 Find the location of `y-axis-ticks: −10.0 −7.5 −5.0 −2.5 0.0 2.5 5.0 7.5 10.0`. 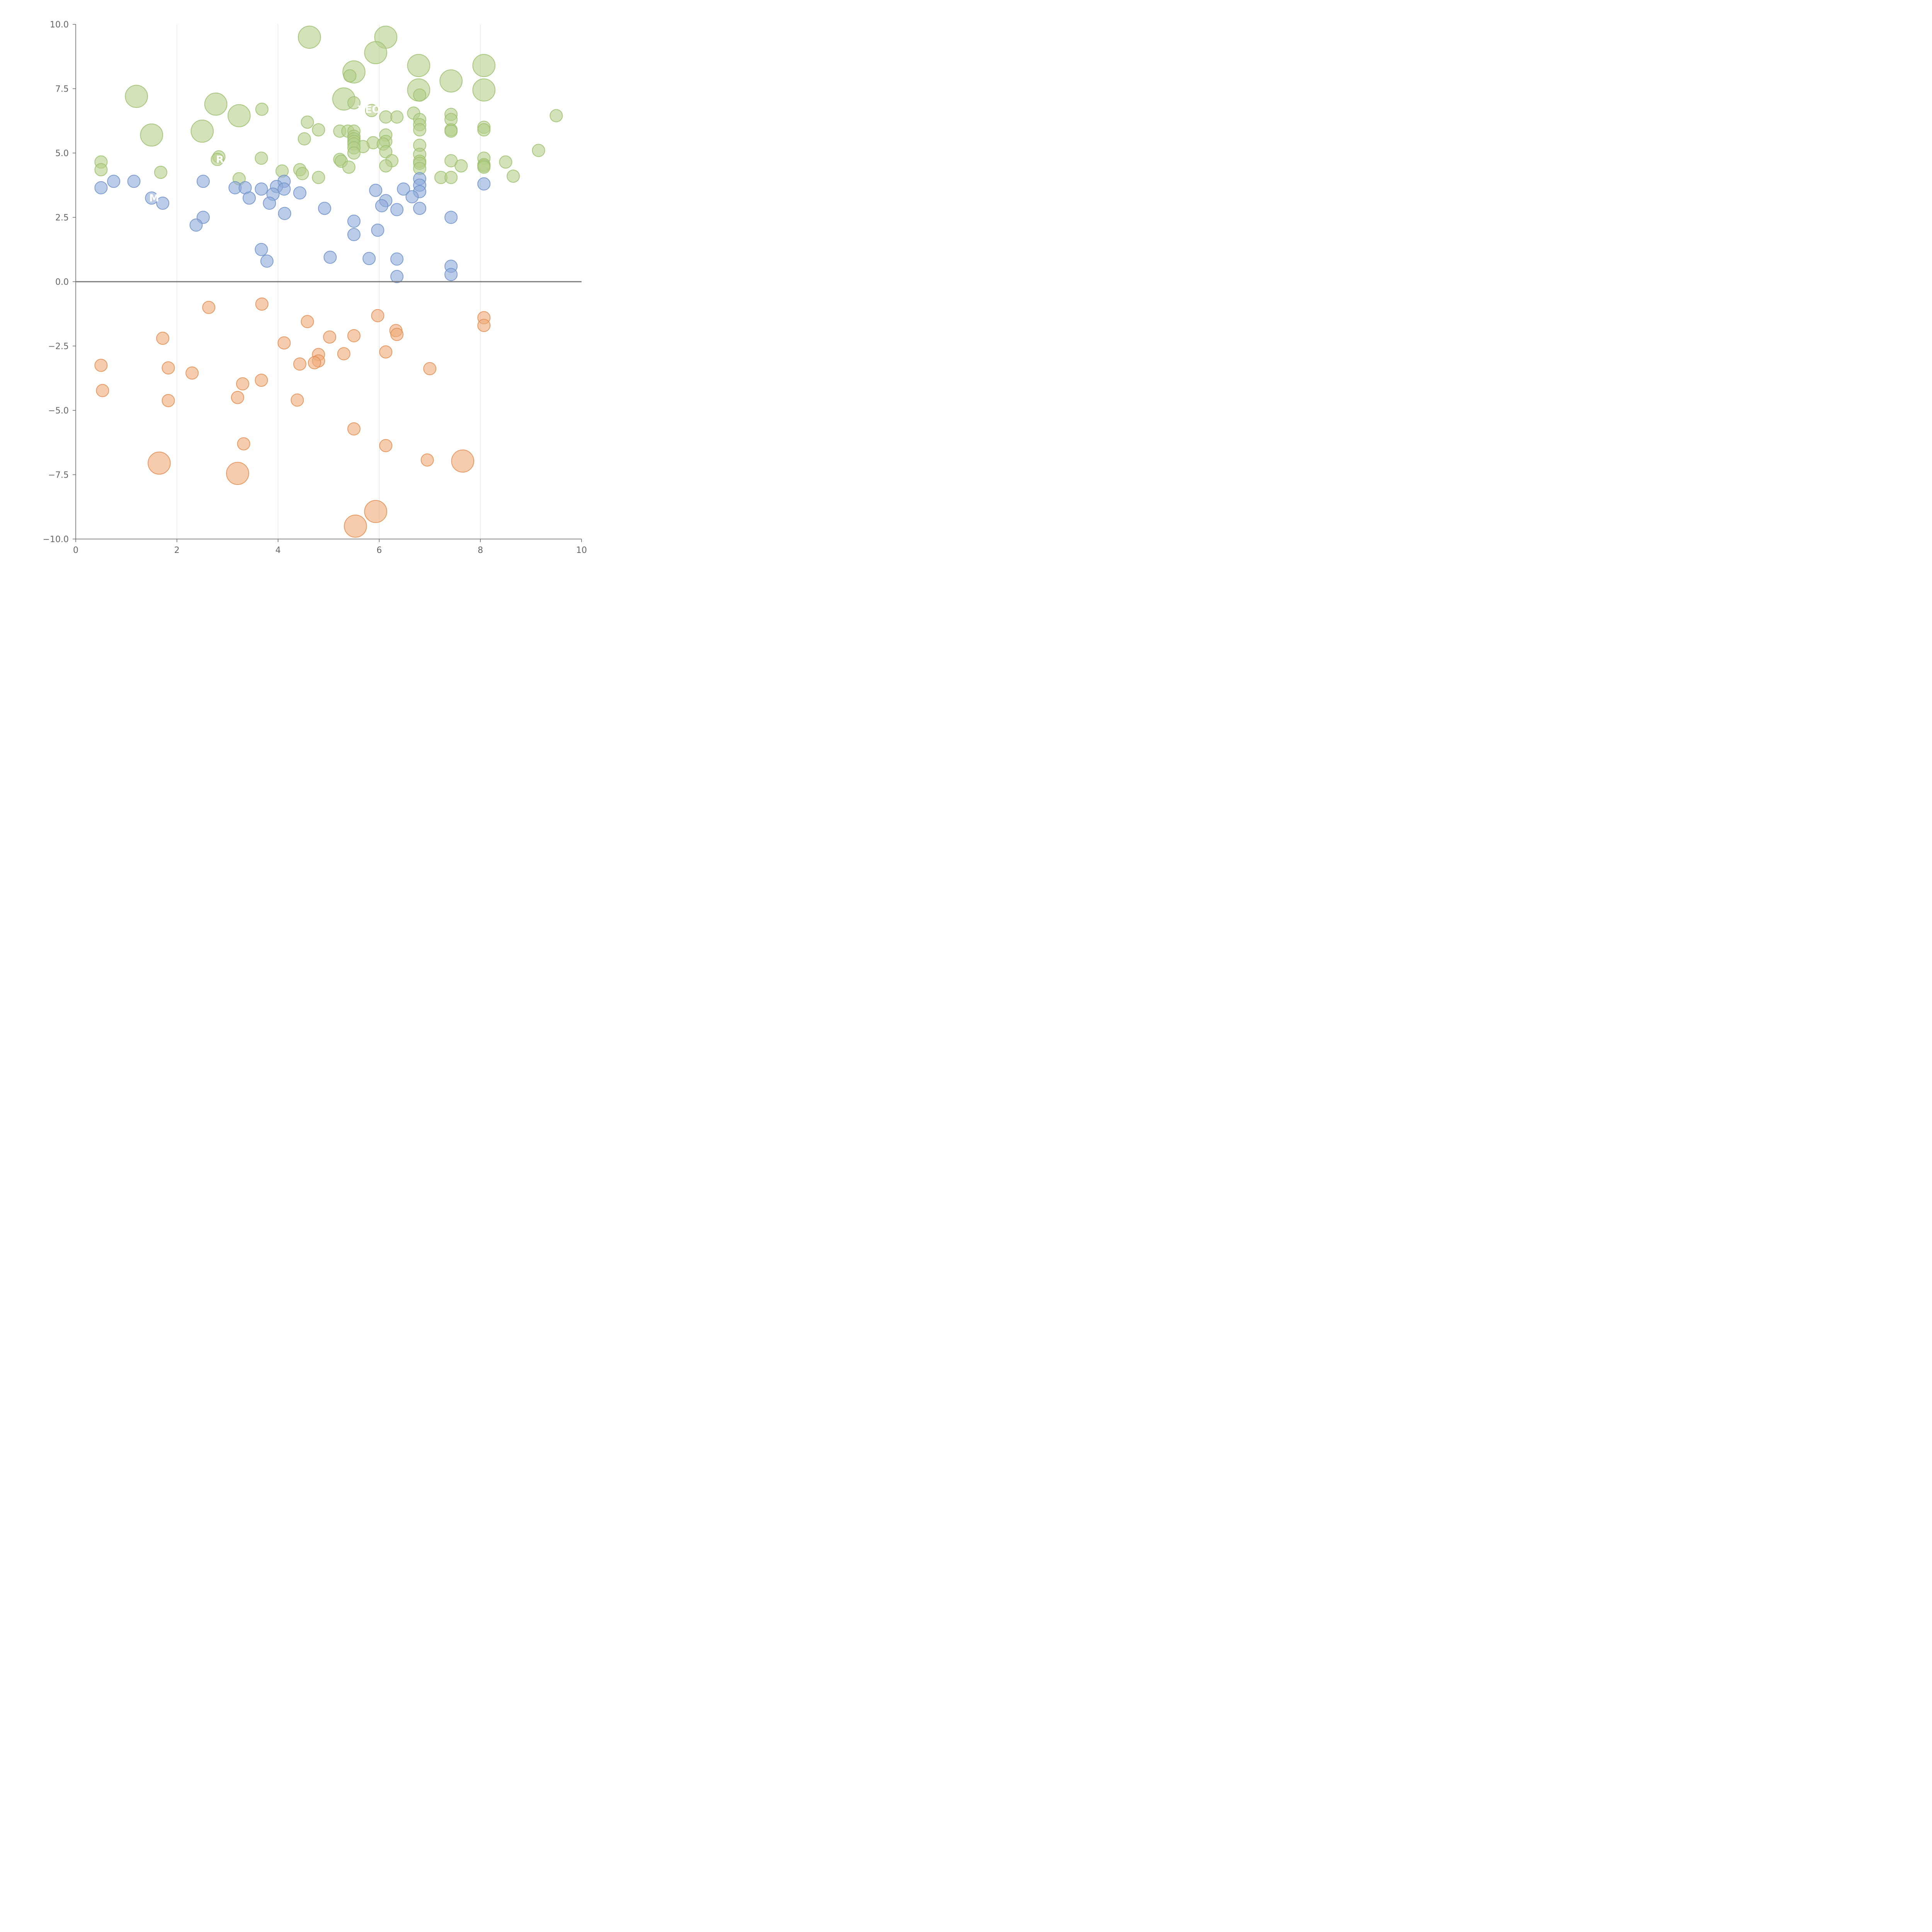

y-axis-ticks: −10.0 −7.5 −5.0 −2.5 0.0 2.5 5.0 7.5 10.0 is located at coordinates (60, 282).